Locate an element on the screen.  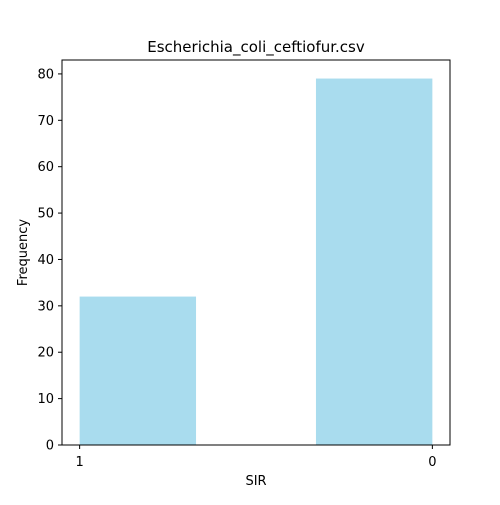
x-axis-label: SIR is located at coordinates (255, 481).